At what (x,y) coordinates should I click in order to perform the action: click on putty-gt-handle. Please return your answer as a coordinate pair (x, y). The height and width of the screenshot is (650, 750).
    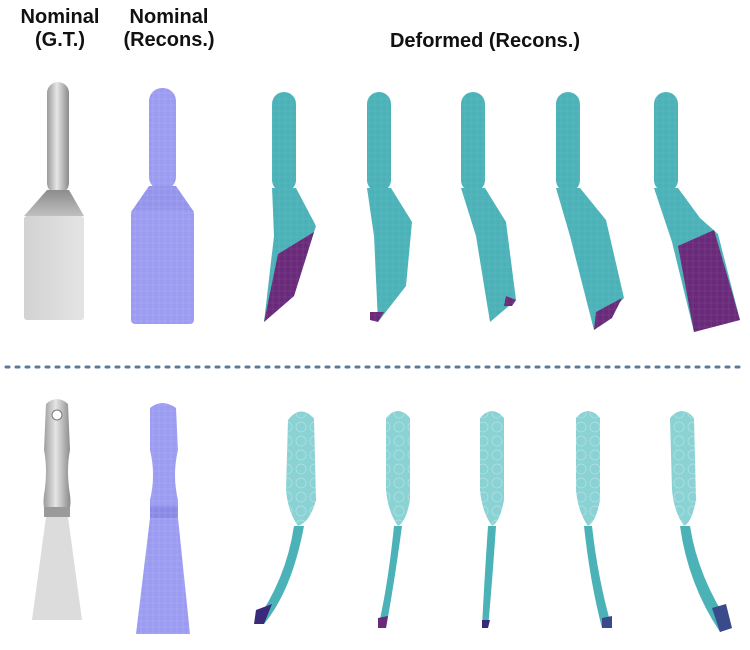
    Looking at the image, I should click on (57, 457).